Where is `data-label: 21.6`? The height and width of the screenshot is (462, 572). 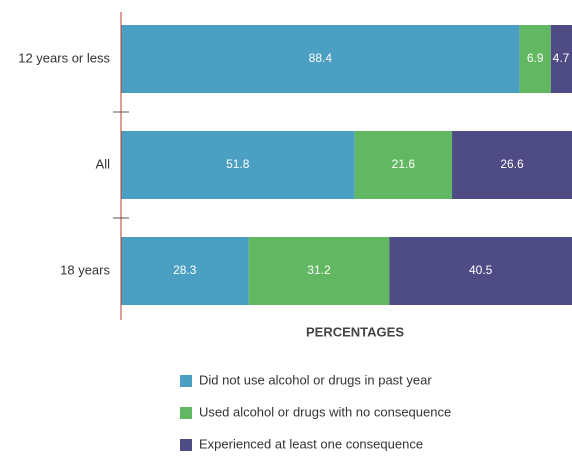 data-label: 21.6 is located at coordinates (404, 164).